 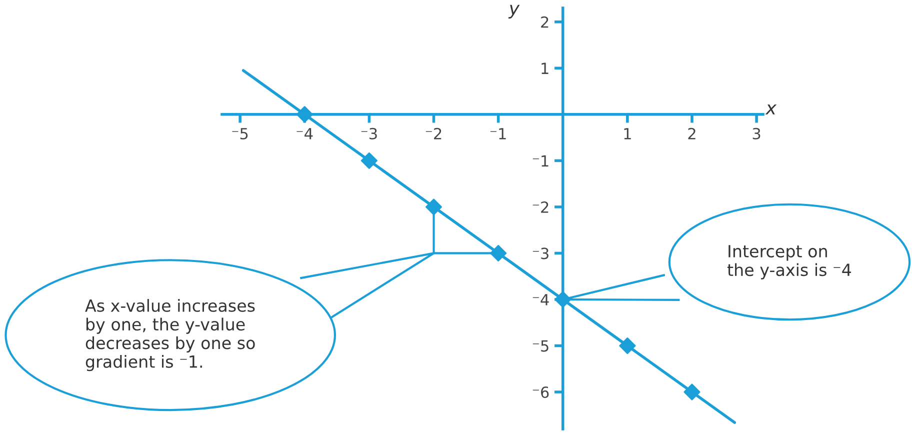 I want to click on annotation: Intercept on the y-axis is ⁻4, so click(x=789, y=262).